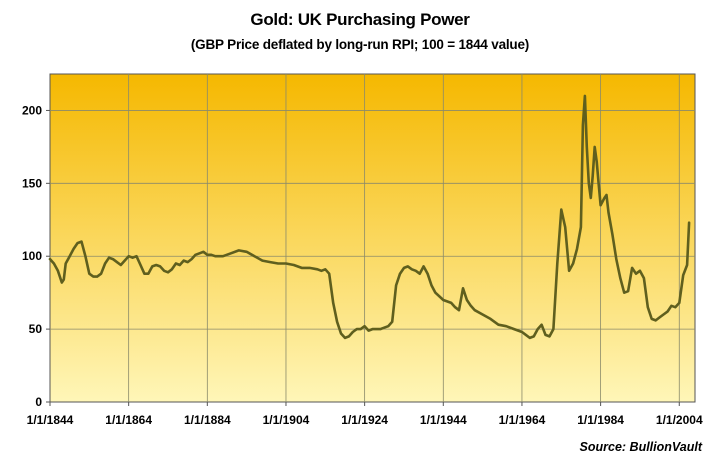  Describe the element at coordinates (600, 420) in the screenshot. I see `x-tick-label: 1/1/1984` at that location.